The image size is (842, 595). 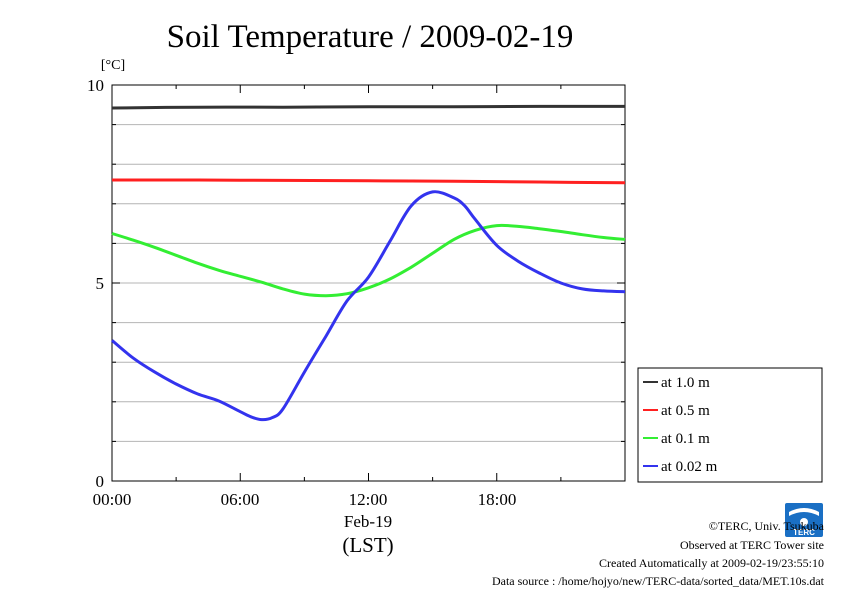 What do you see at coordinates (368, 499) in the screenshot?
I see `x-tick-label: 12:00` at bounding box center [368, 499].